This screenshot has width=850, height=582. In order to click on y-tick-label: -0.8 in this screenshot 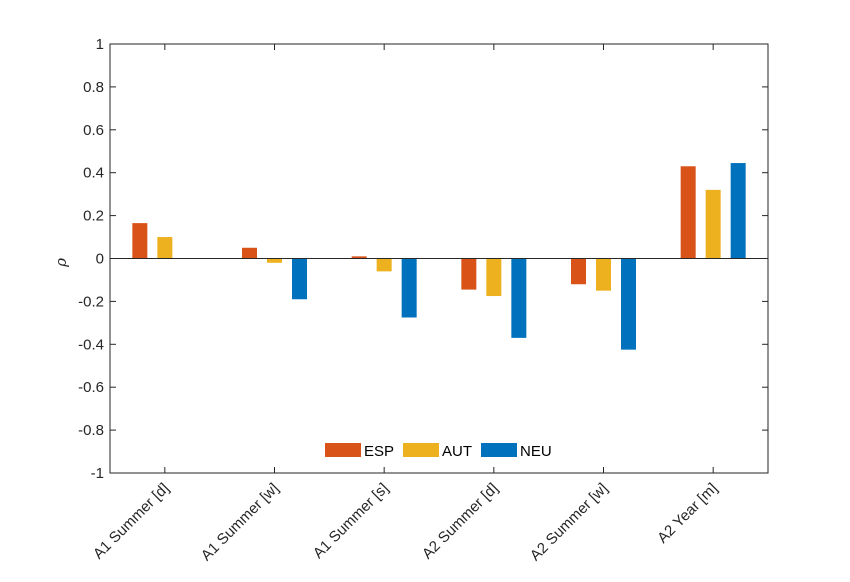, I will do `click(91, 430)`.